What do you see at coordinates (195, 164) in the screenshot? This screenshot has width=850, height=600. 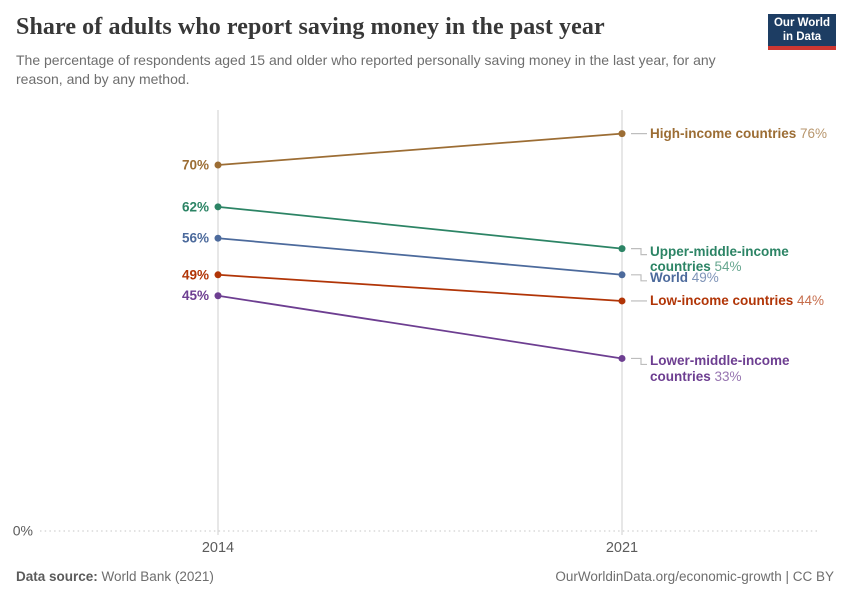 I see `start-value-label: 70%` at bounding box center [195, 164].